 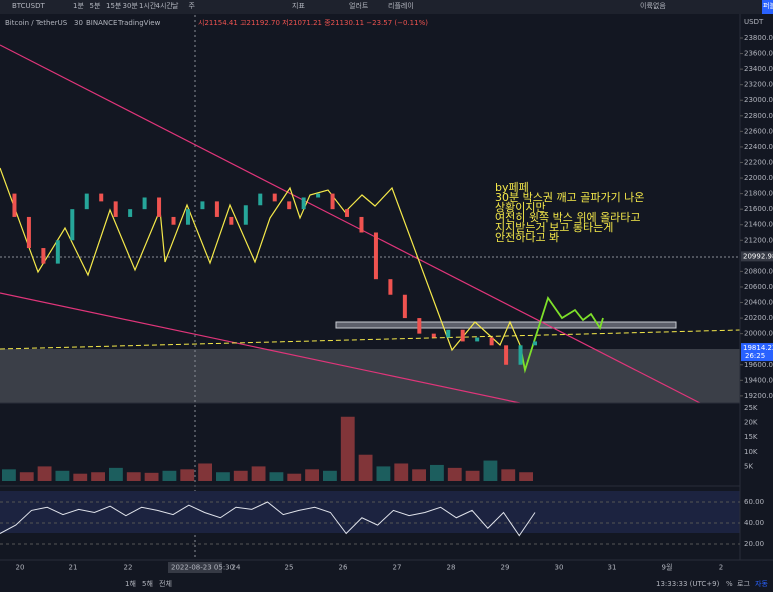 I want to click on range: 5해, so click(x=147, y=583).